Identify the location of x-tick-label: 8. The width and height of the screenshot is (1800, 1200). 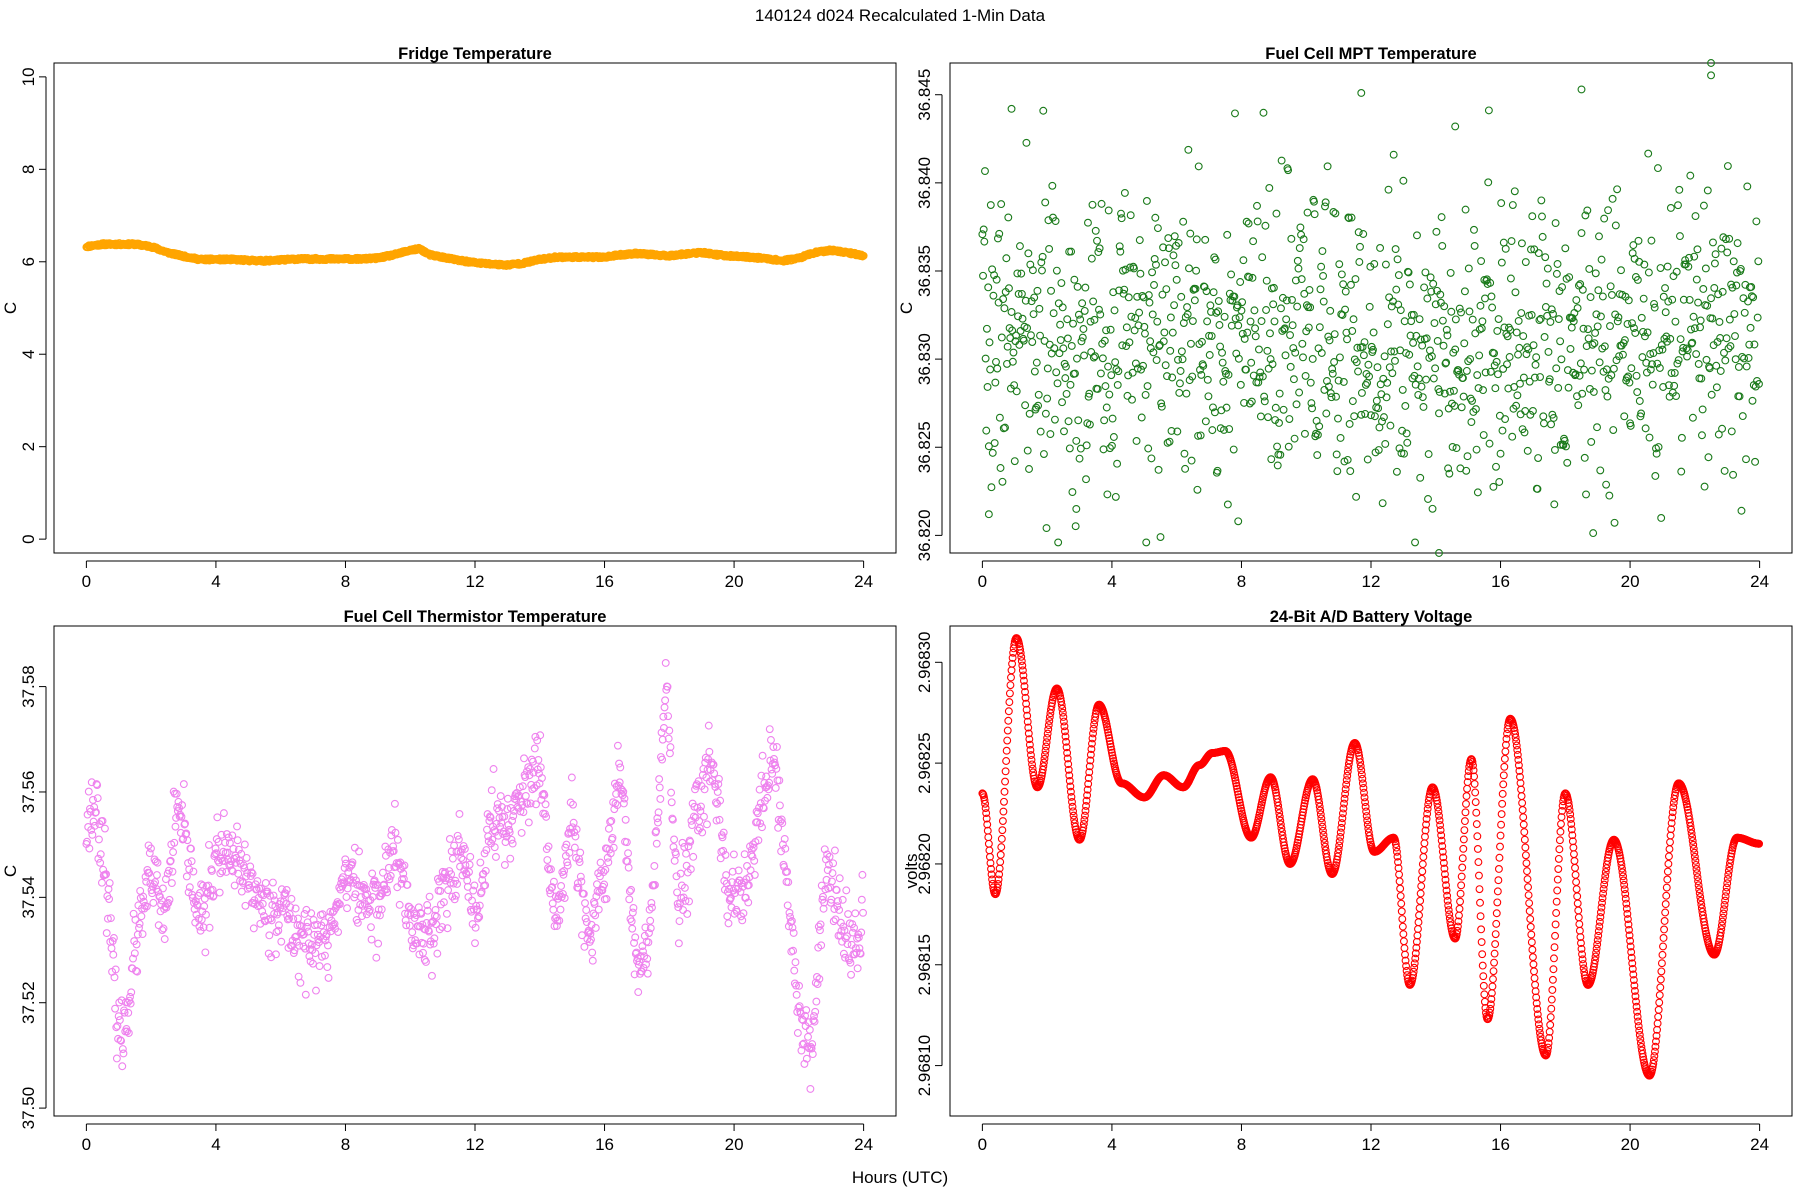
(345, 581).